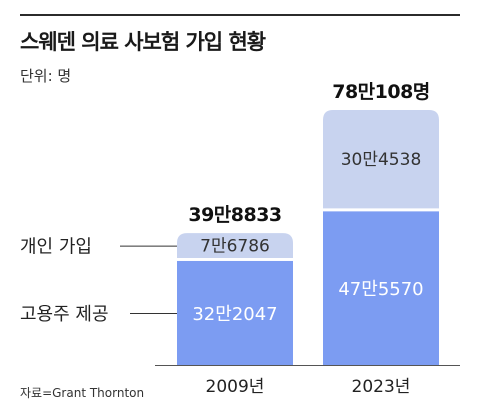  I want to click on legend-label-employer: 고용주 제공, so click(64, 314).